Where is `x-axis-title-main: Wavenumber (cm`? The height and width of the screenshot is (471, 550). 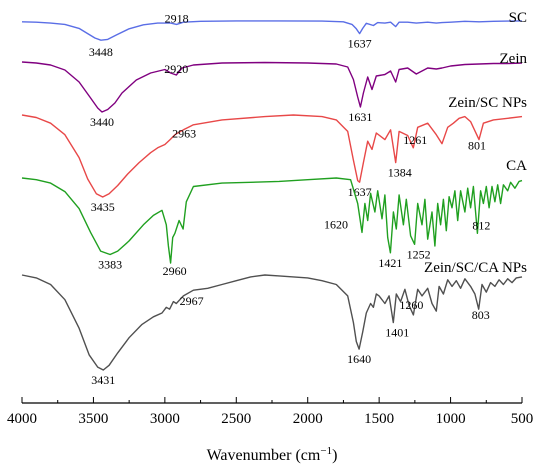
x-axis-title-main: Wavenumber (cm is located at coordinates (264, 455).